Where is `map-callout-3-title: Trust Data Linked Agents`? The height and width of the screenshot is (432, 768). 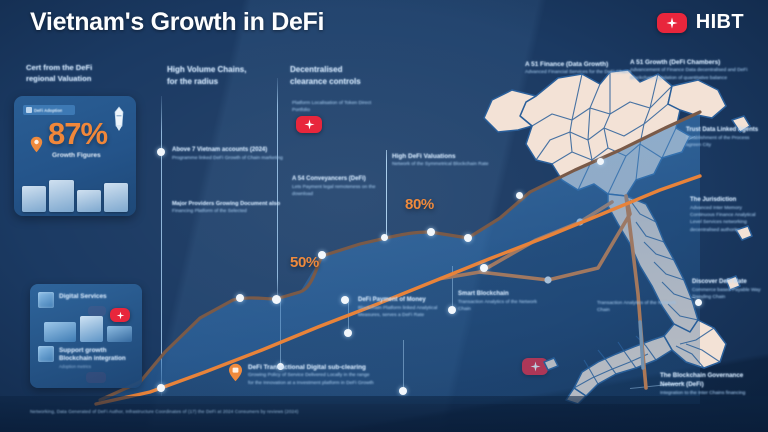
map-callout-3-title: Trust Data Linked Agents is located at coordinates (722, 130).